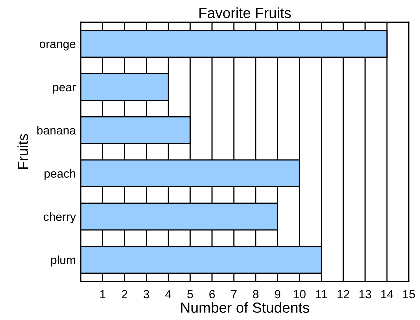  What do you see at coordinates (147, 294) in the screenshot?
I see `x-tick-label: 3` at bounding box center [147, 294].